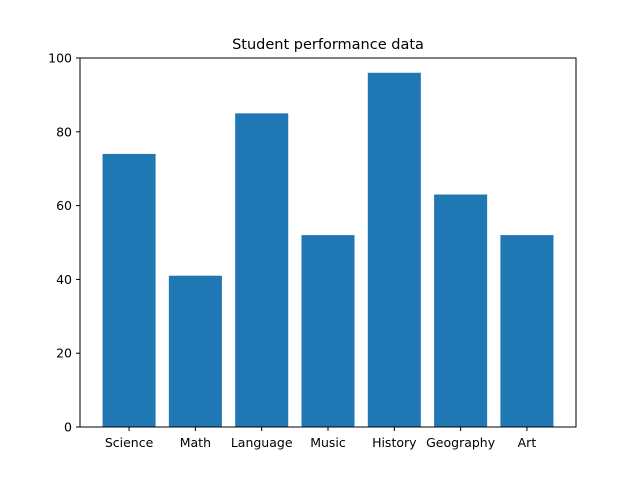 The height and width of the screenshot is (484, 640). Describe the element at coordinates (328, 45) in the screenshot. I see `chart-title: Student performance data` at that location.